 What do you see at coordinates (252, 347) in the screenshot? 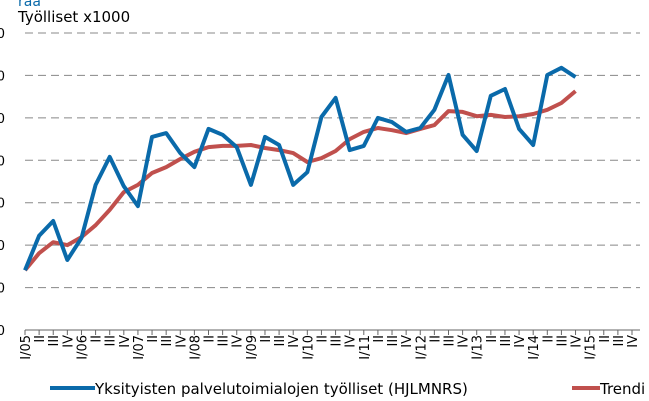
I see `x-tick-label: I/09` at bounding box center [252, 347].